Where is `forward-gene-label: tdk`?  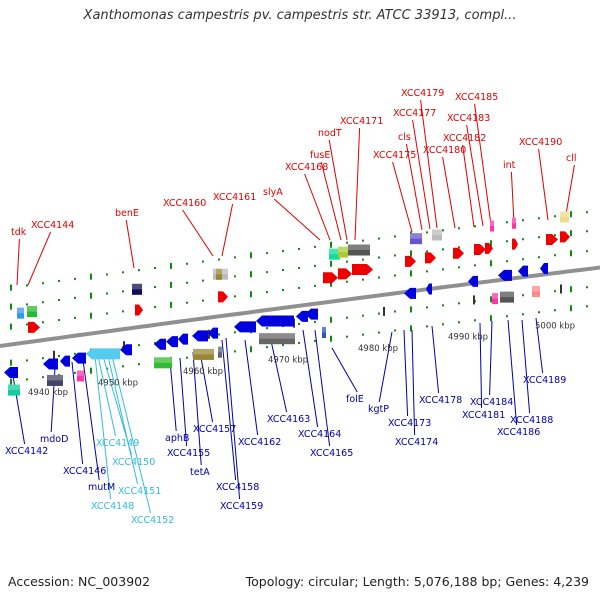 forward-gene-label: tdk is located at coordinates (19, 232).